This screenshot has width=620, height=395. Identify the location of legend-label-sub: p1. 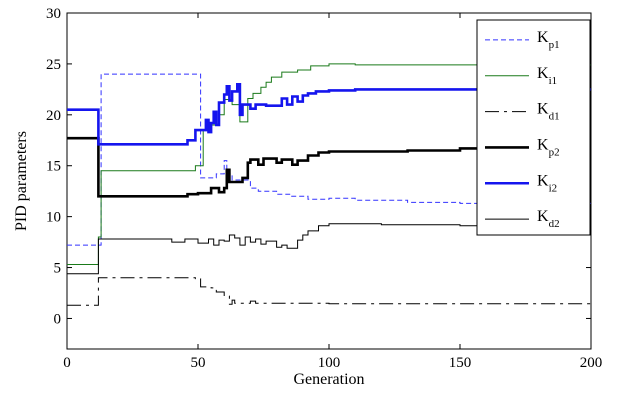
(554, 45).